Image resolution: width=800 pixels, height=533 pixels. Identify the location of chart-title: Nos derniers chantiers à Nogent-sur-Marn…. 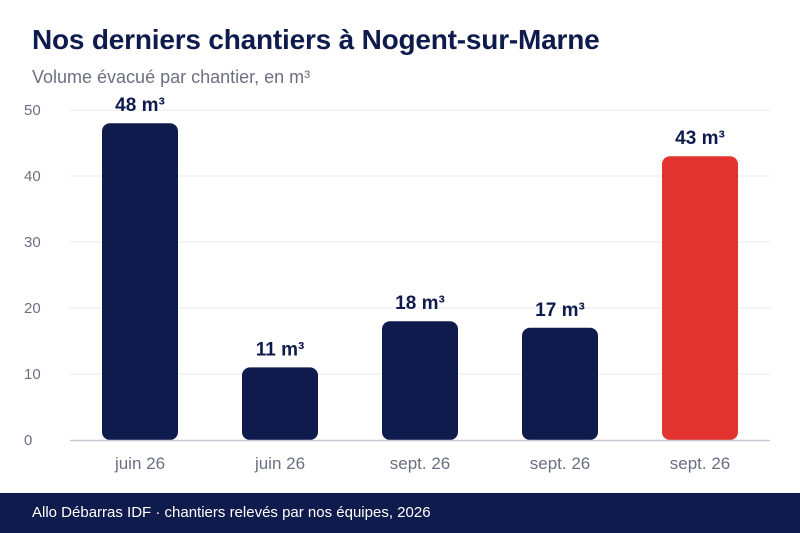
(316, 39).